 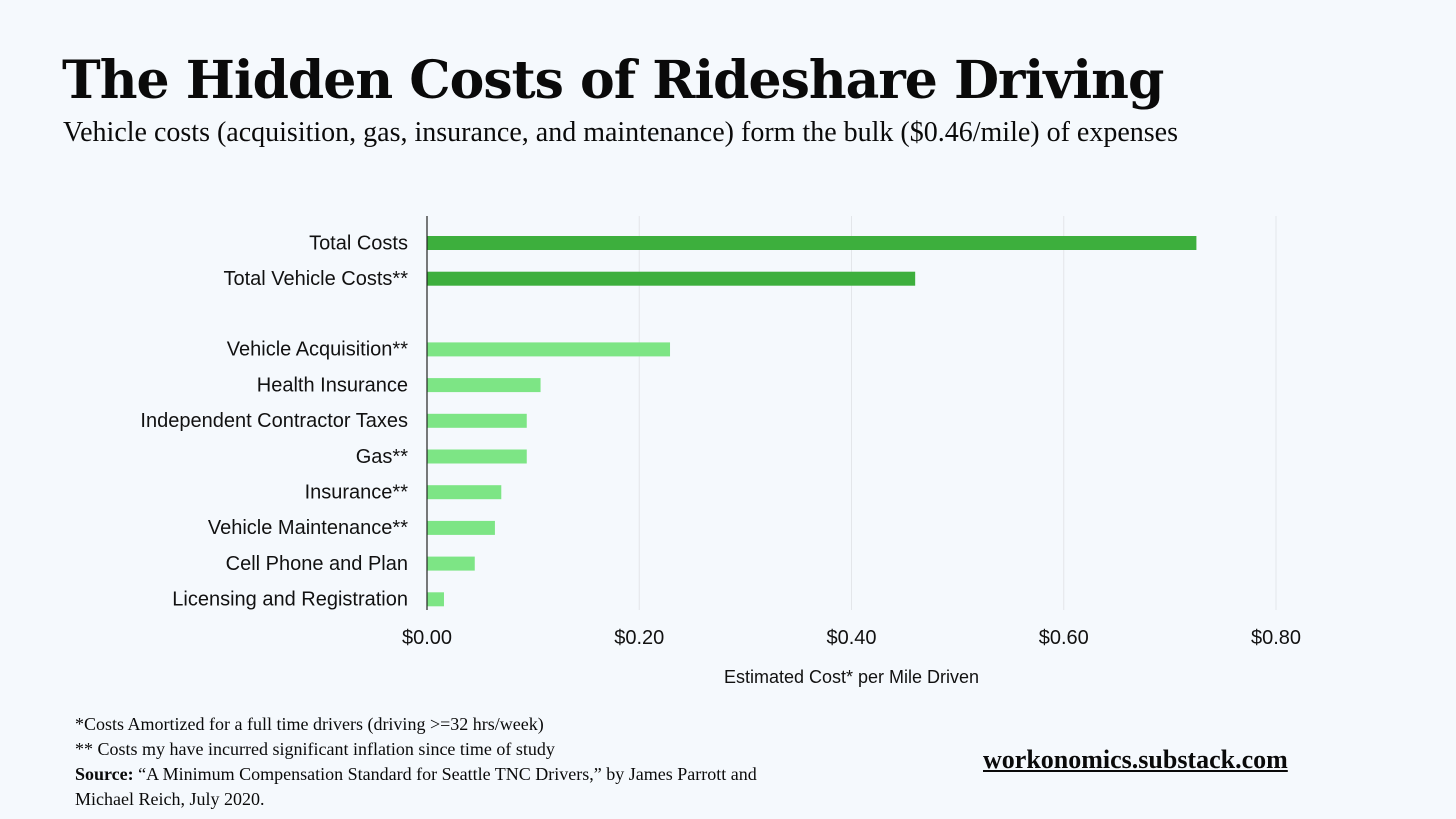 What do you see at coordinates (427, 638) in the screenshot?
I see `x-tick-label: $0.00` at bounding box center [427, 638].